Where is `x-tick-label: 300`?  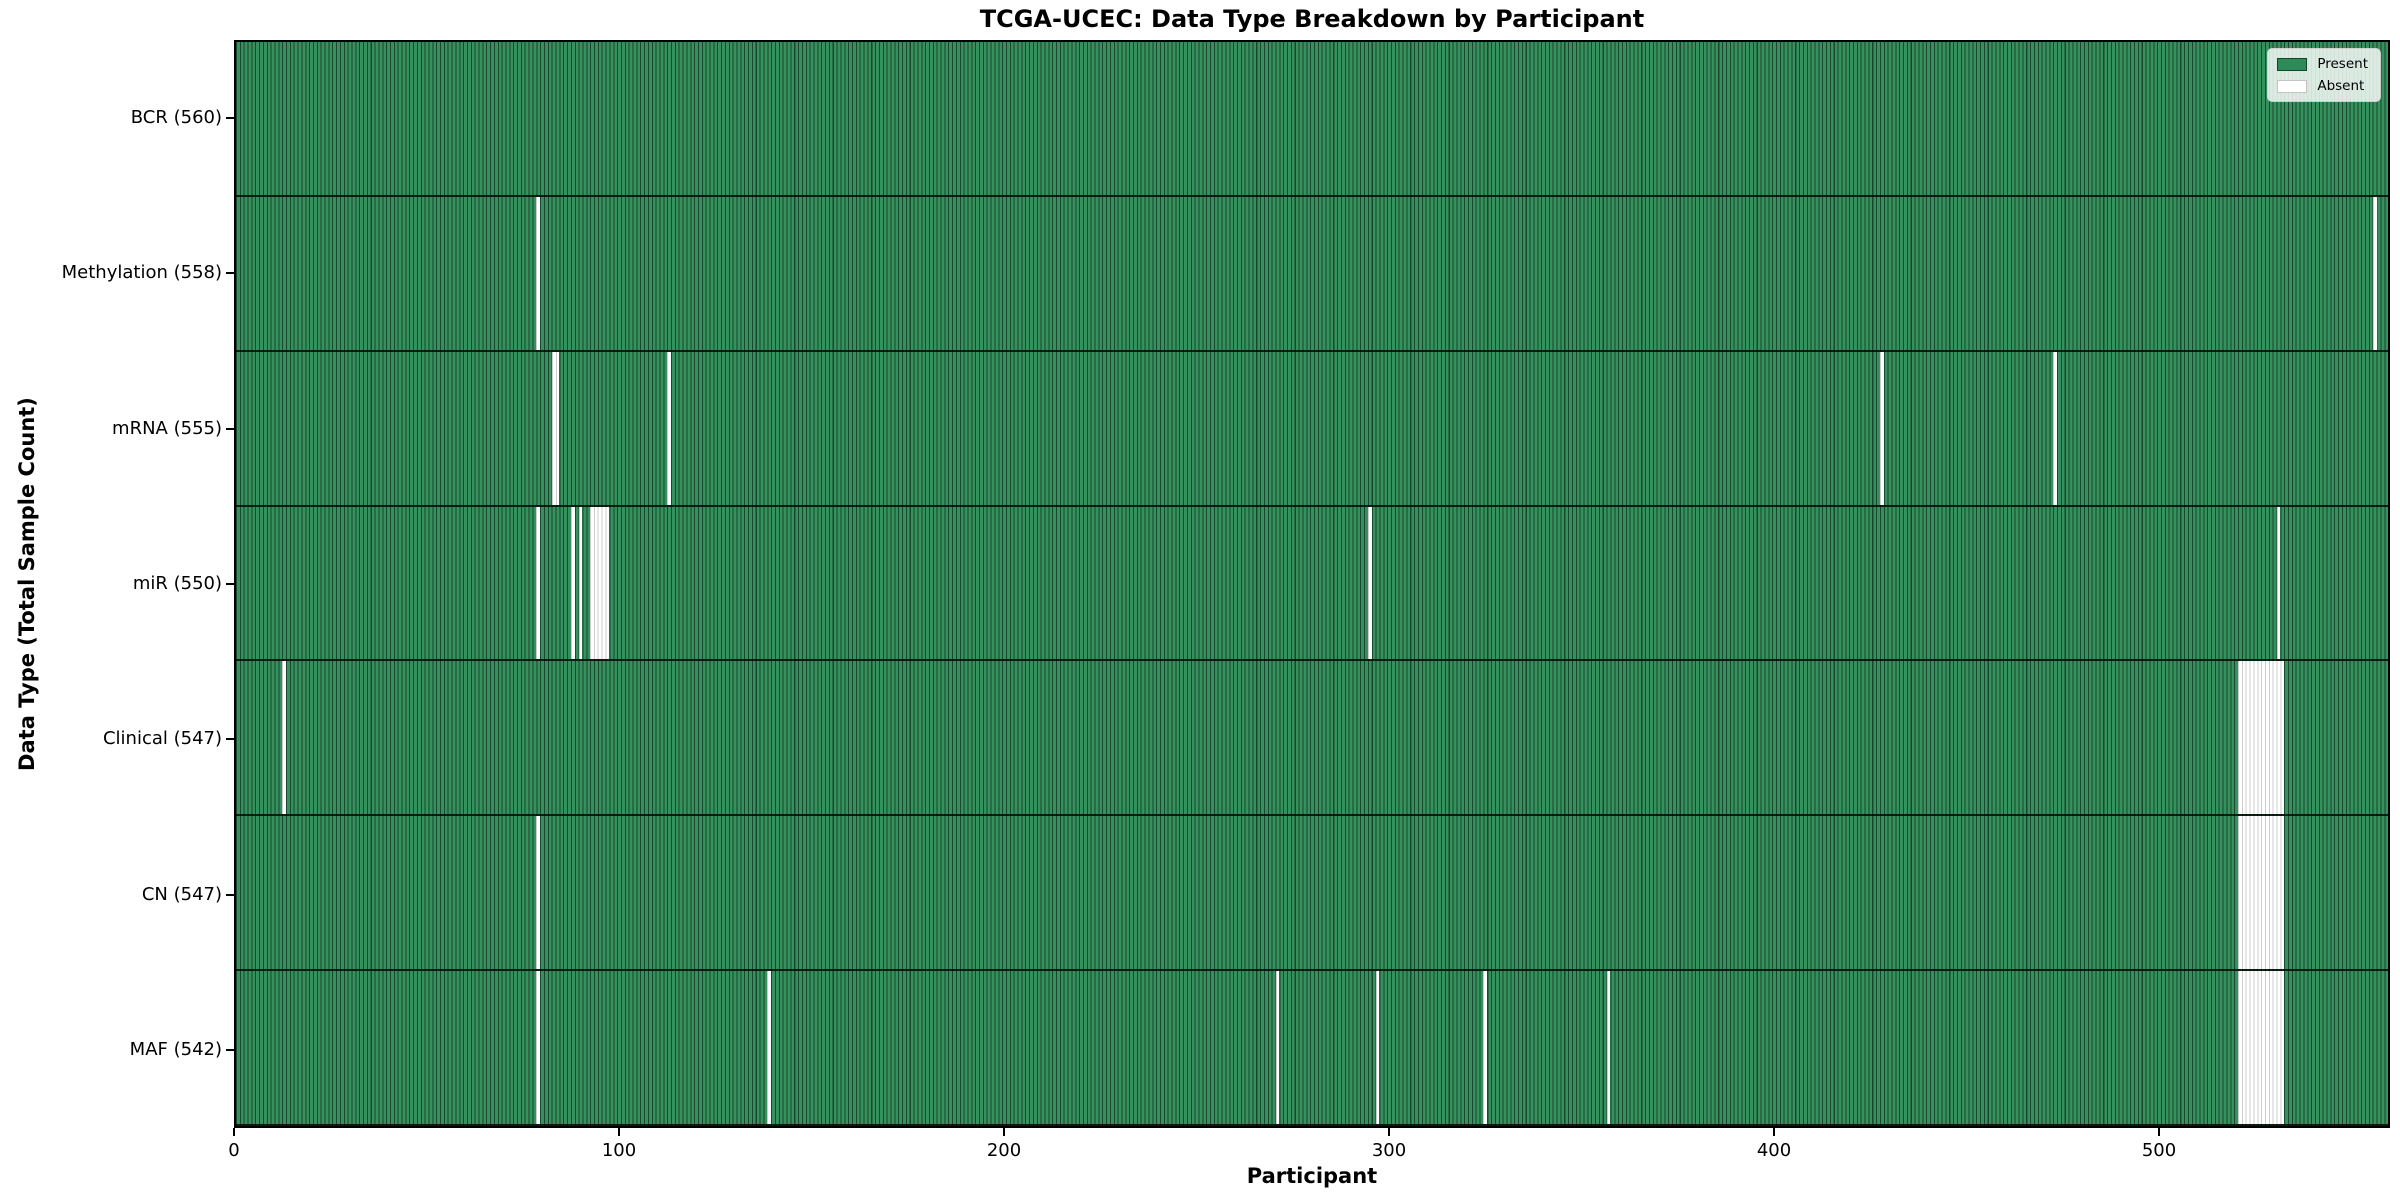
x-tick-label: 300 is located at coordinates (1389, 1150).